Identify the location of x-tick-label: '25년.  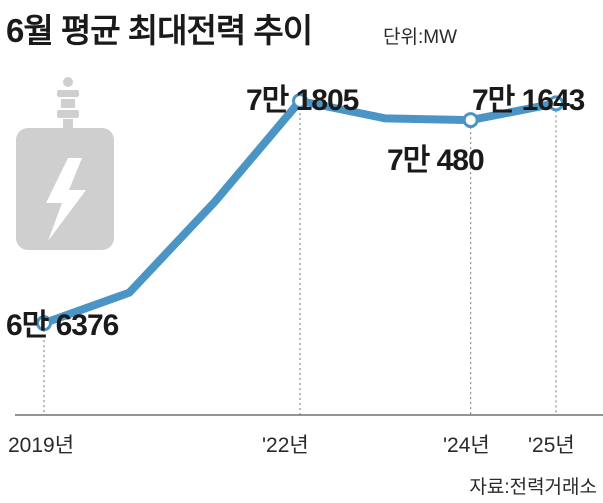
(551, 445).